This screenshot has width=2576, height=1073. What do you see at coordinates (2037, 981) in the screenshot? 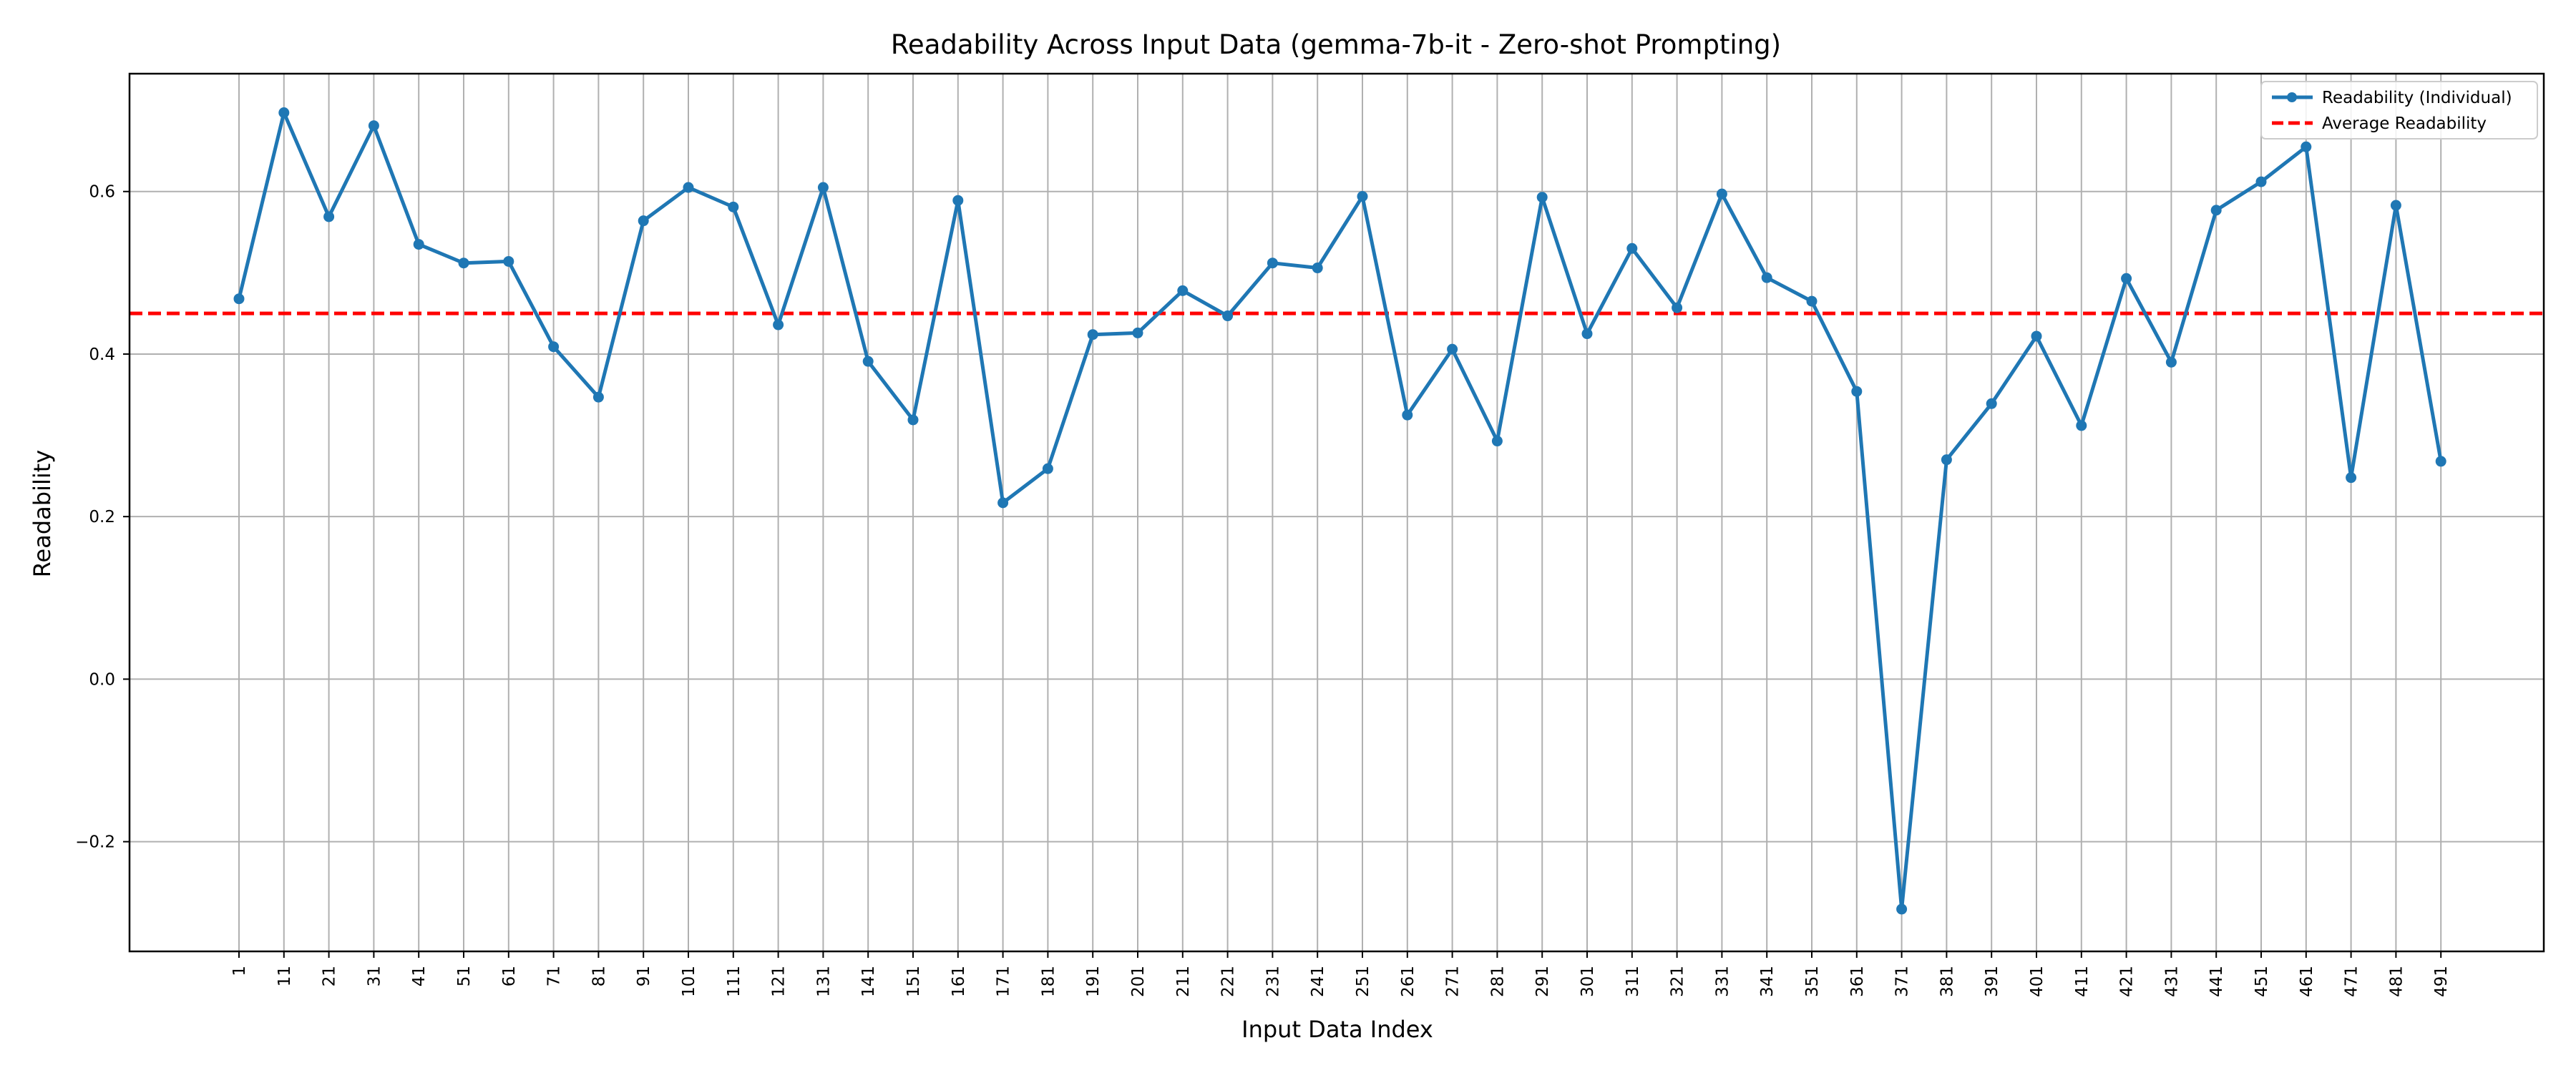
I see `x-tick-label: 401` at bounding box center [2037, 981].